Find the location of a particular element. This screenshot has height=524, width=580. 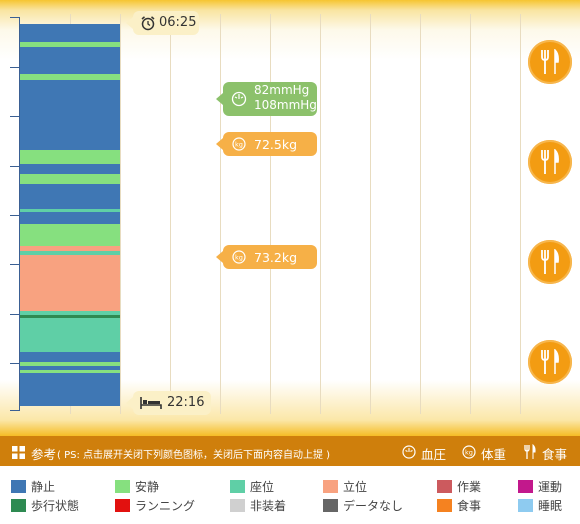

legend-label: 安静 is located at coordinates (147, 487).